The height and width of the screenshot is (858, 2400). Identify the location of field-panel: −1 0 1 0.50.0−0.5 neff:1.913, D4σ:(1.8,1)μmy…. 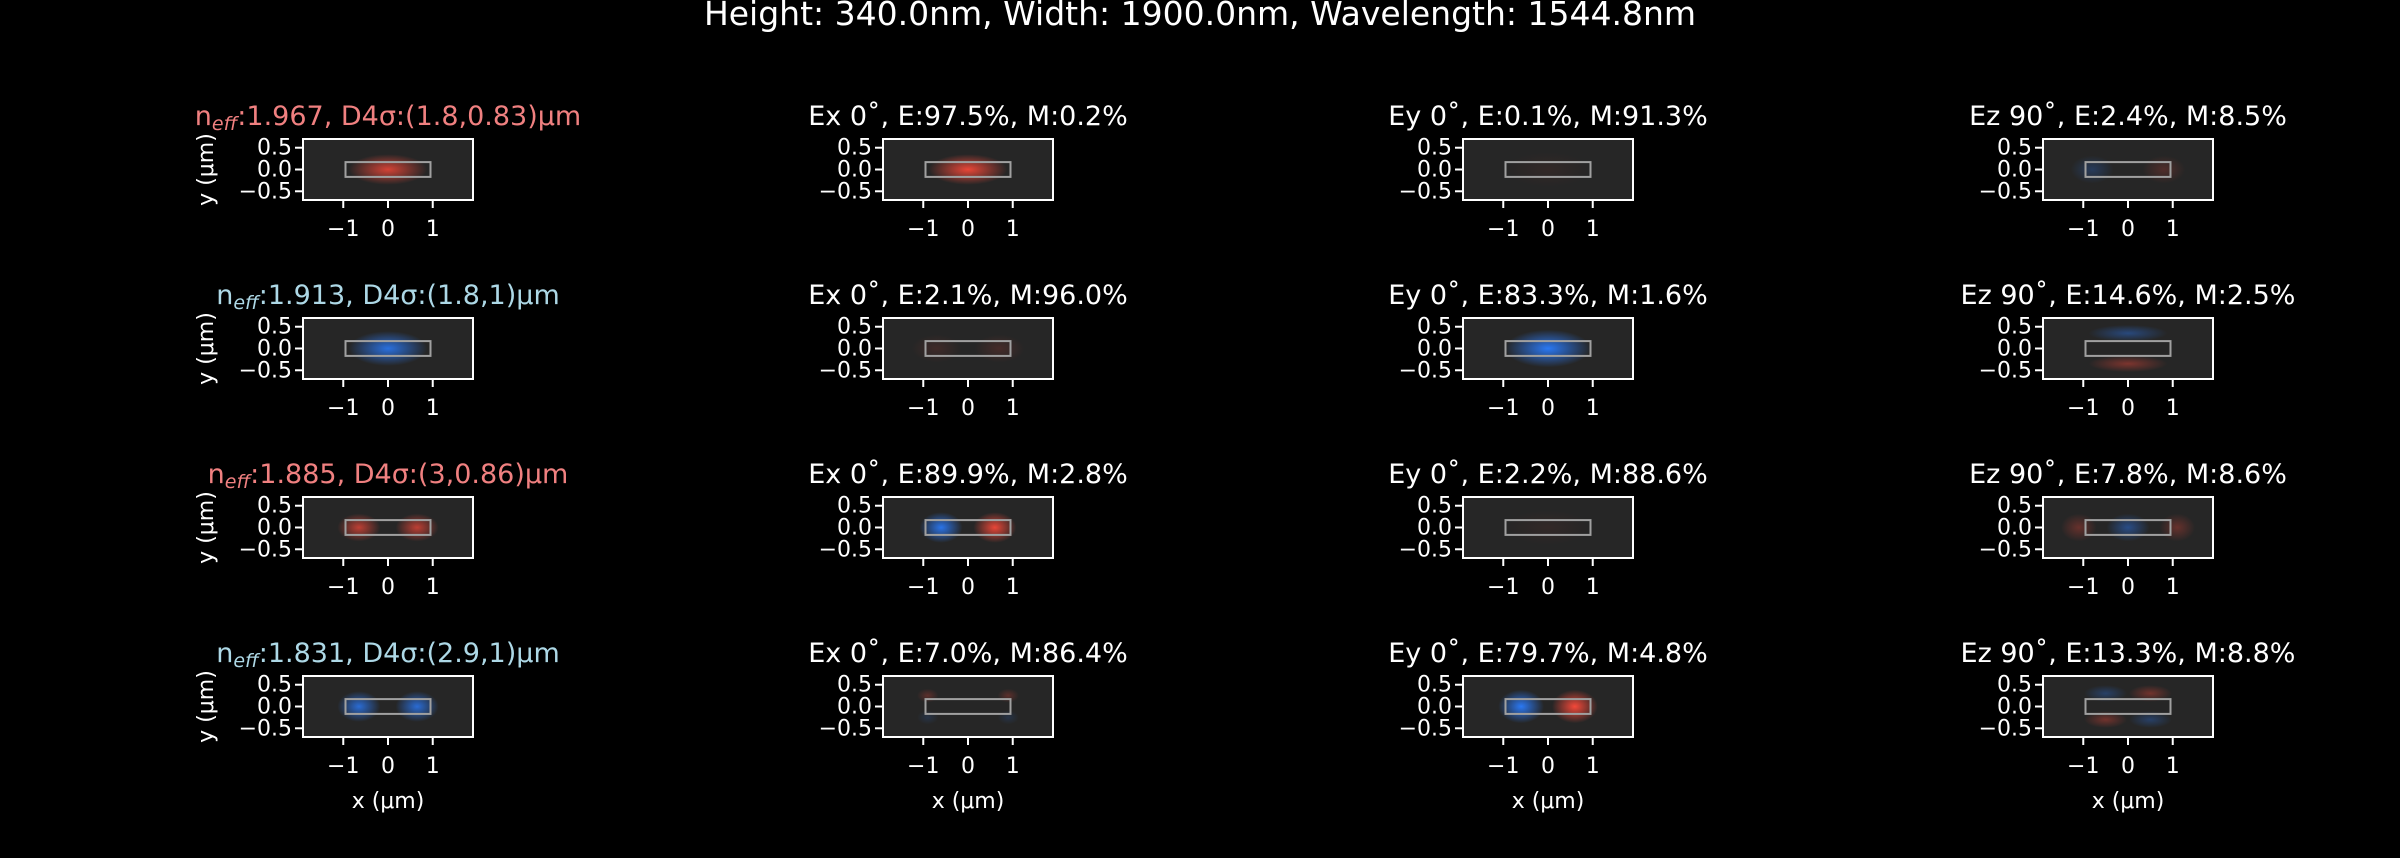
(377, 350).